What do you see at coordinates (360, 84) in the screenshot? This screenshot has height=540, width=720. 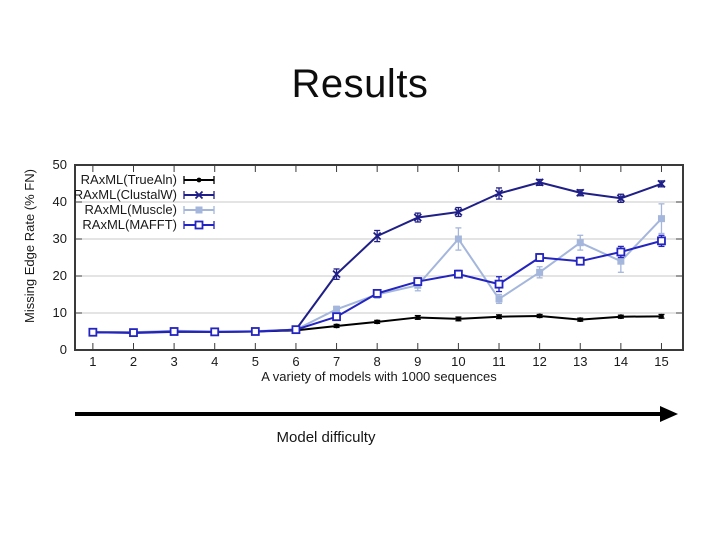 I see `page-title: Results` at bounding box center [360, 84].